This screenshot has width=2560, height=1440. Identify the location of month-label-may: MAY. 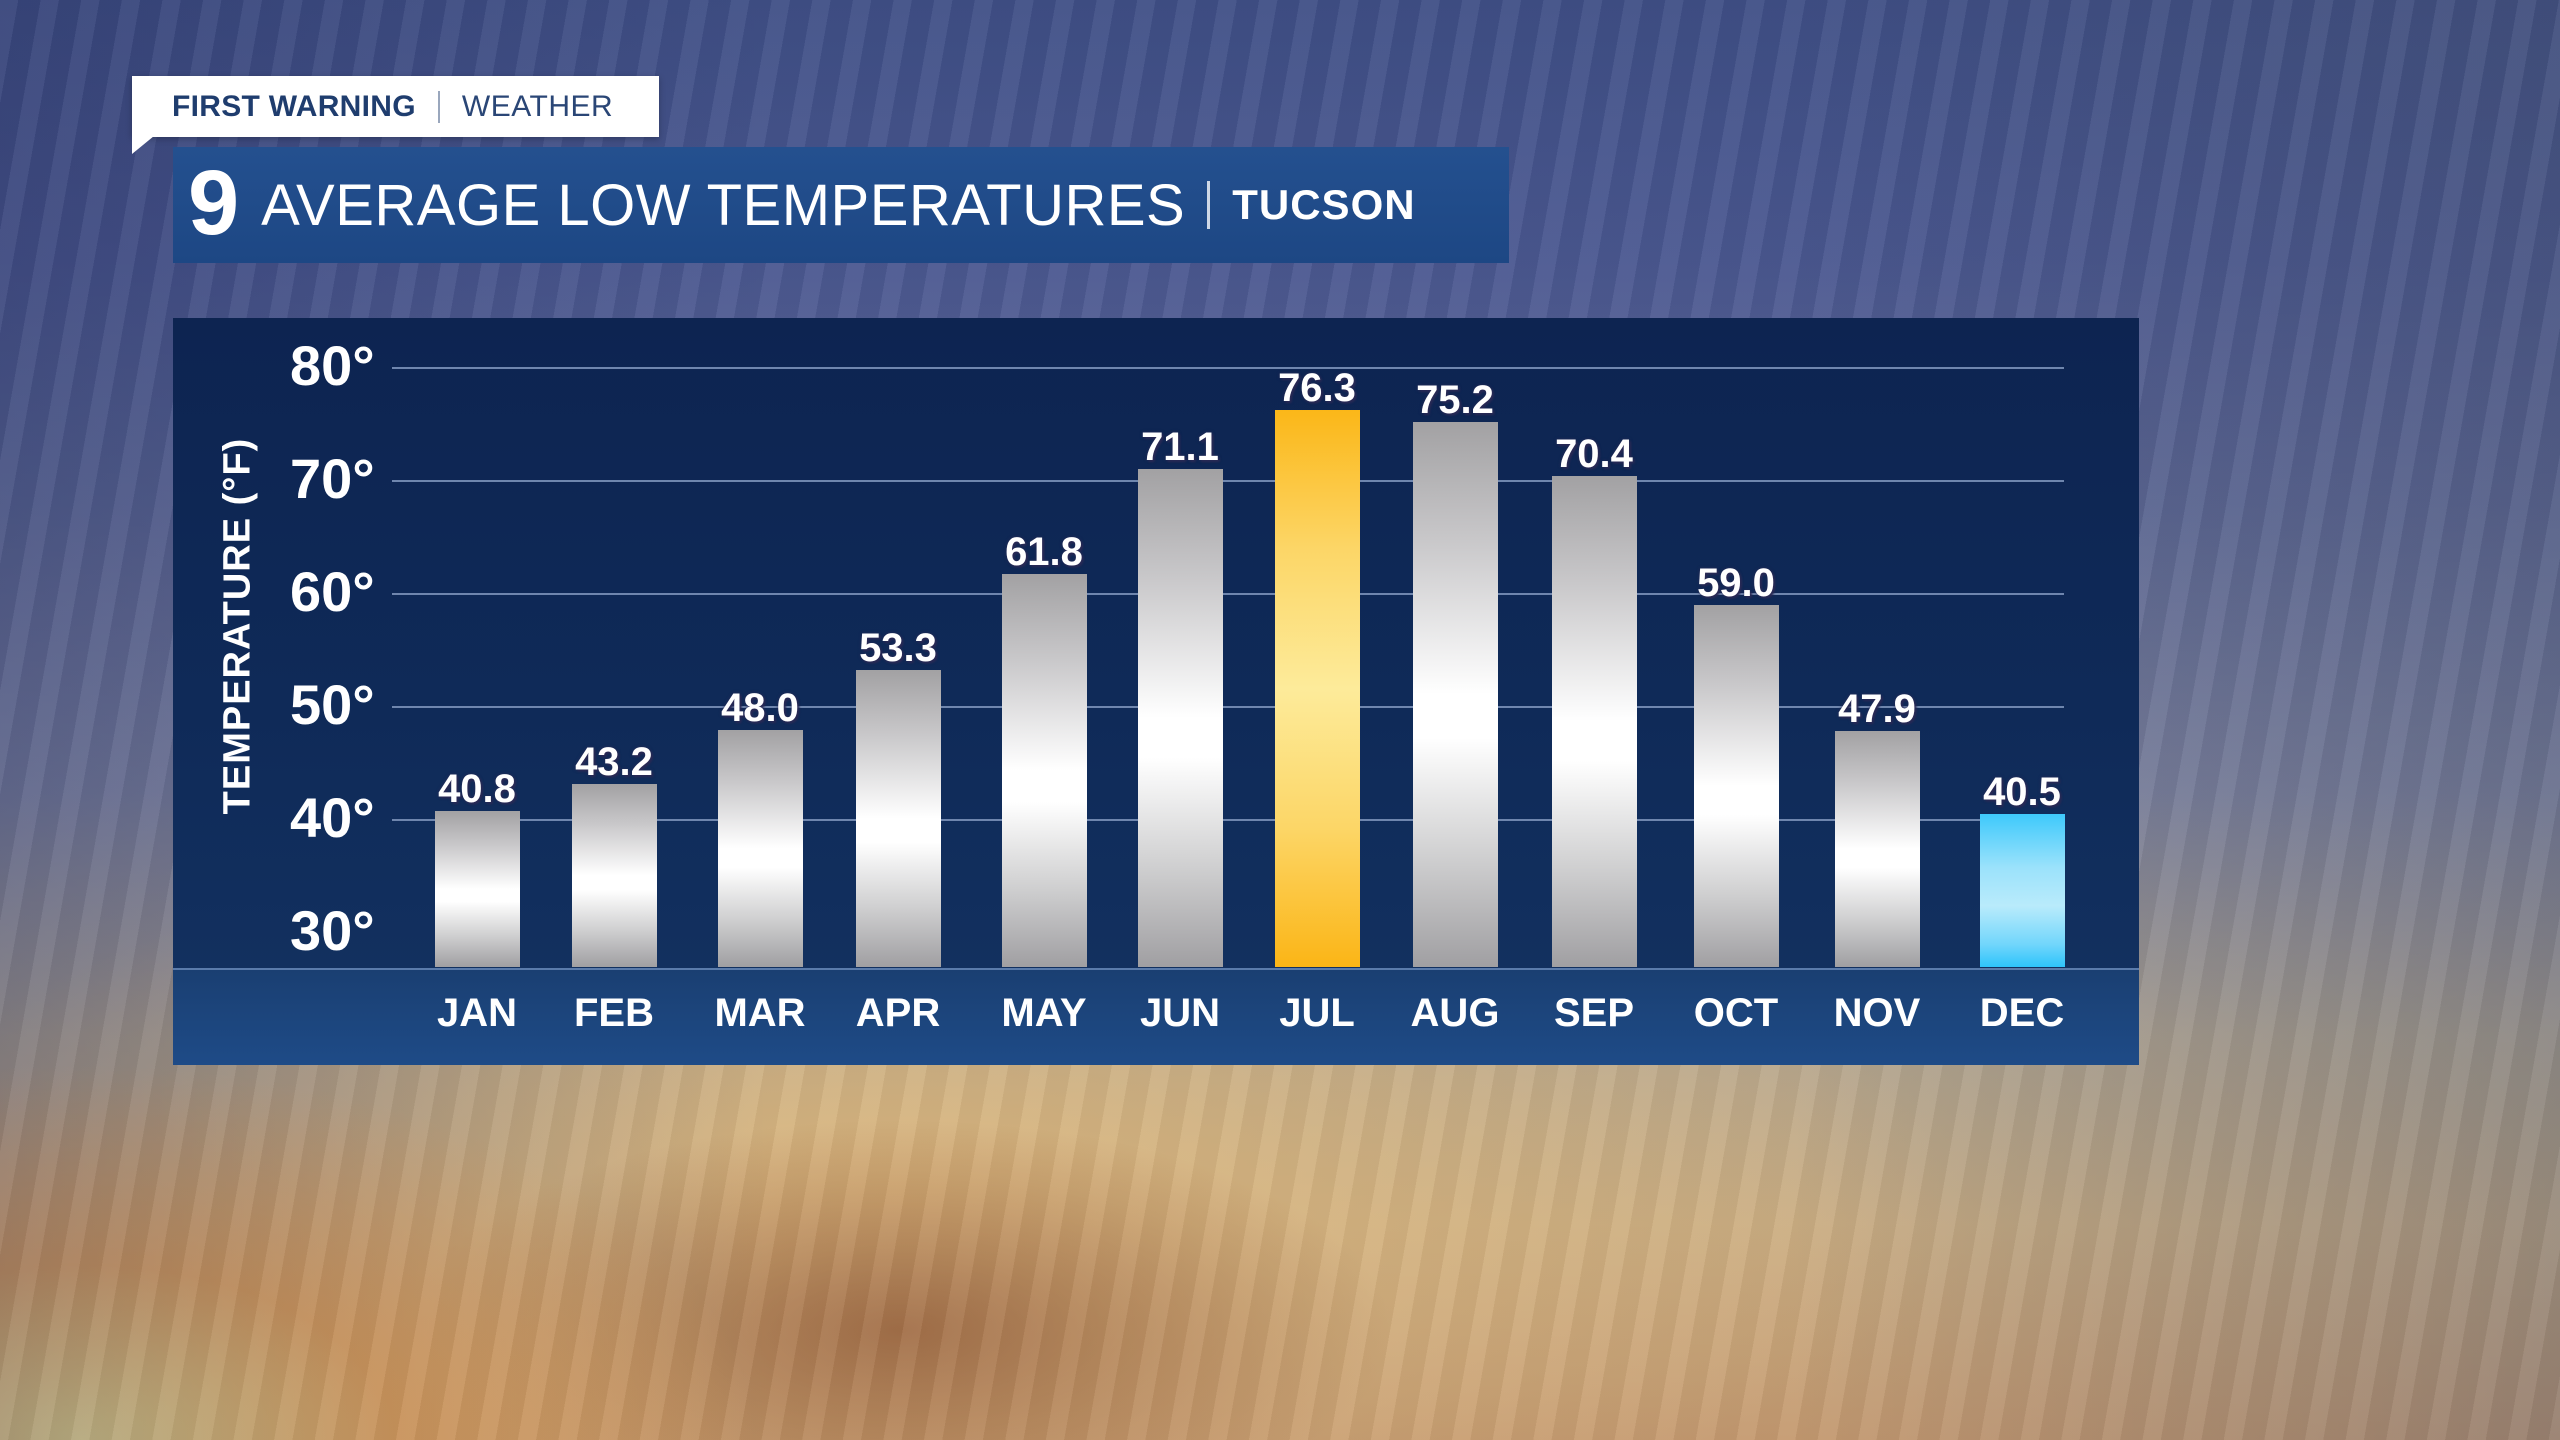
(1044, 1013).